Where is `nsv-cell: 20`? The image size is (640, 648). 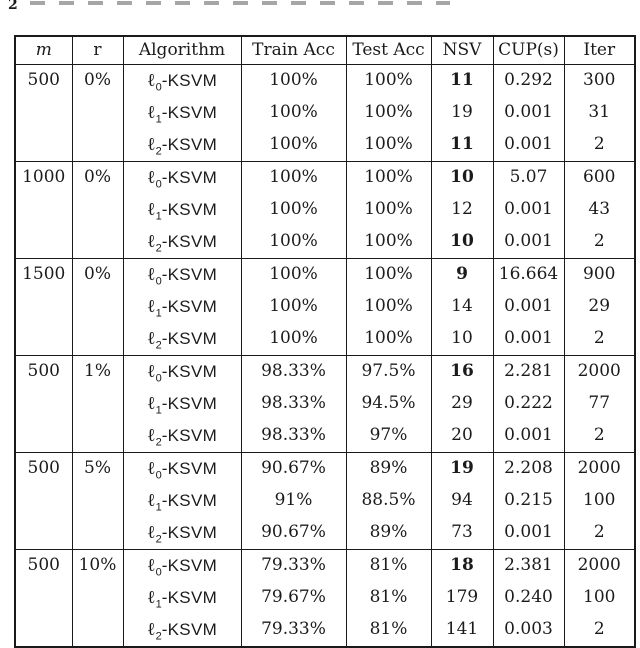
nsv-cell: 20 is located at coordinates (462, 435).